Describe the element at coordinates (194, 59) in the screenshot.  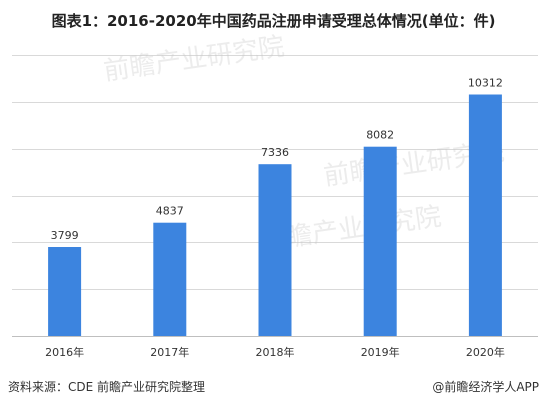
I see `watermark-text: 前瞻产业研究院` at that location.